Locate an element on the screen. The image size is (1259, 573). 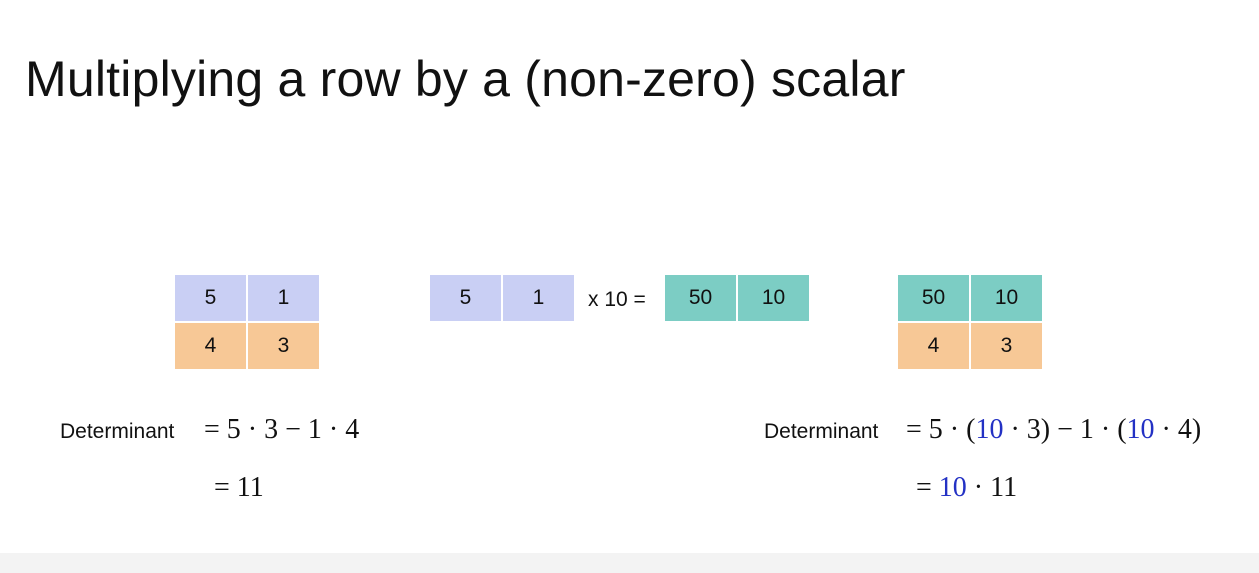
output-row-cell: 10 is located at coordinates (773, 298).